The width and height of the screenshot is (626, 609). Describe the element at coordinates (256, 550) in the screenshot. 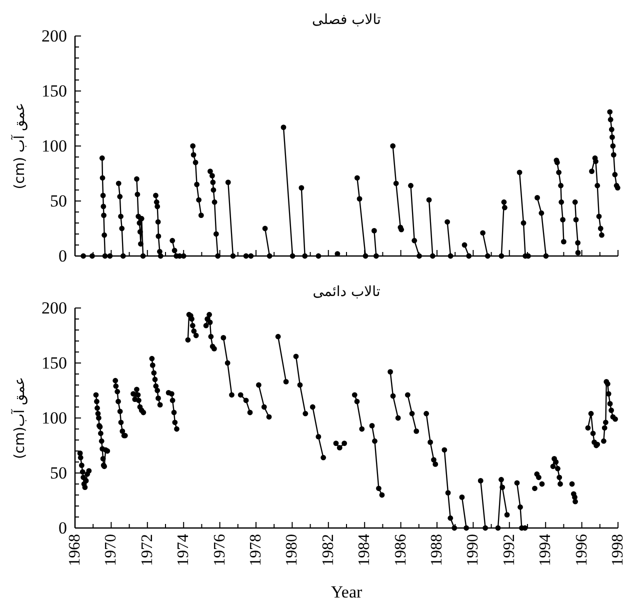

I see `x-tick-label: 1978` at that location.